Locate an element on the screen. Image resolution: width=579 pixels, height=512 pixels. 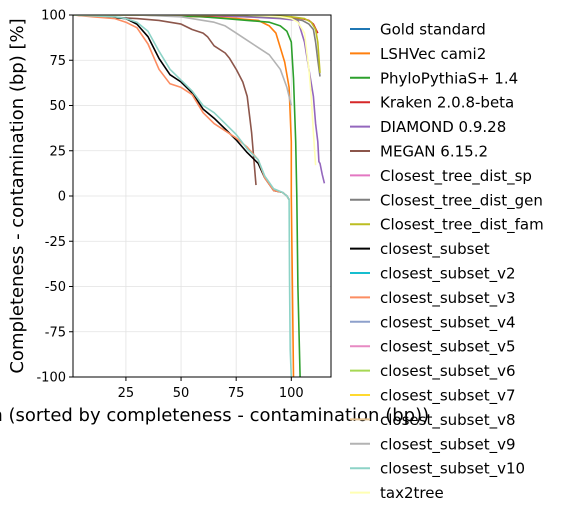
legend-label: closest_subset_v5 is located at coordinates (448, 347).